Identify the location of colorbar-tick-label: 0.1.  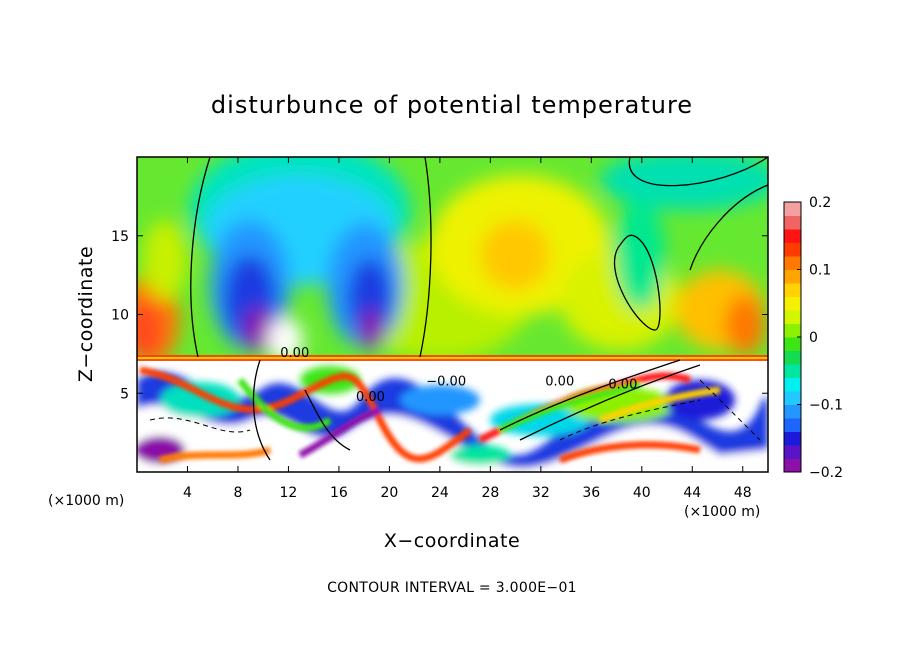
(820, 271).